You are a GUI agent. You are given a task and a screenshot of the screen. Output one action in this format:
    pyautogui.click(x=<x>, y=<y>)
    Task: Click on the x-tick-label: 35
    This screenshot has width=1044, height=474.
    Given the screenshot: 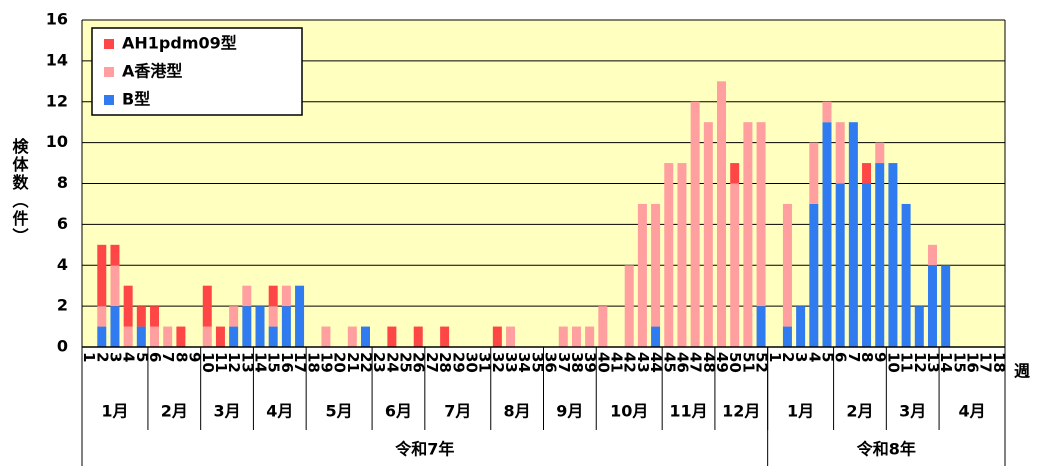 What is the action you would take?
    pyautogui.click(x=537, y=362)
    